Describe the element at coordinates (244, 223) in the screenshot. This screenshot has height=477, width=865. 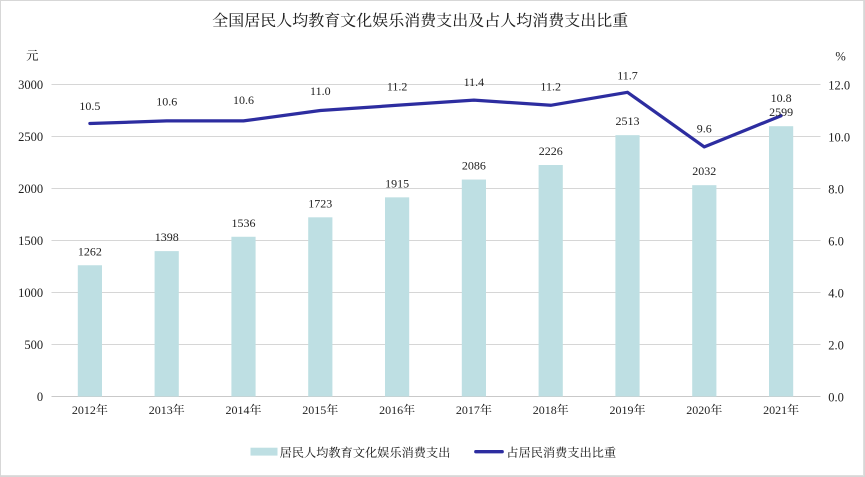
I see `svg-text: 1536` at that location.